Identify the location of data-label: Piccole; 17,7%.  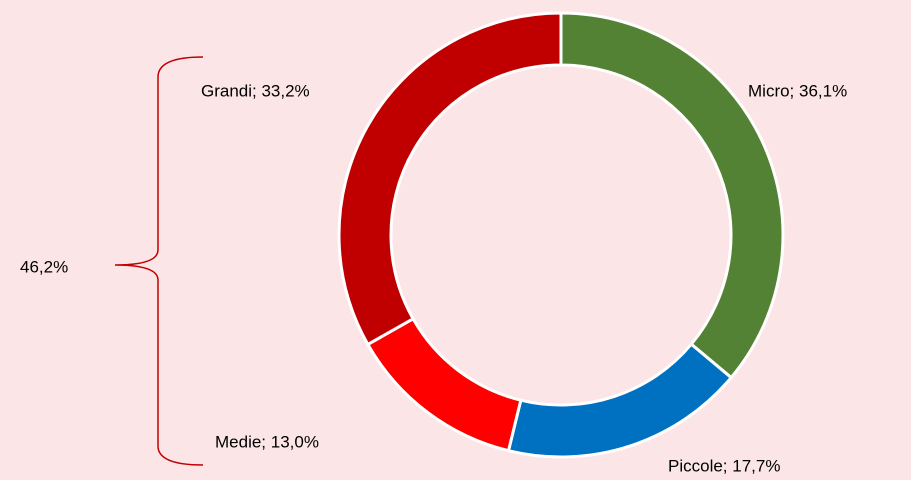
(724, 465).